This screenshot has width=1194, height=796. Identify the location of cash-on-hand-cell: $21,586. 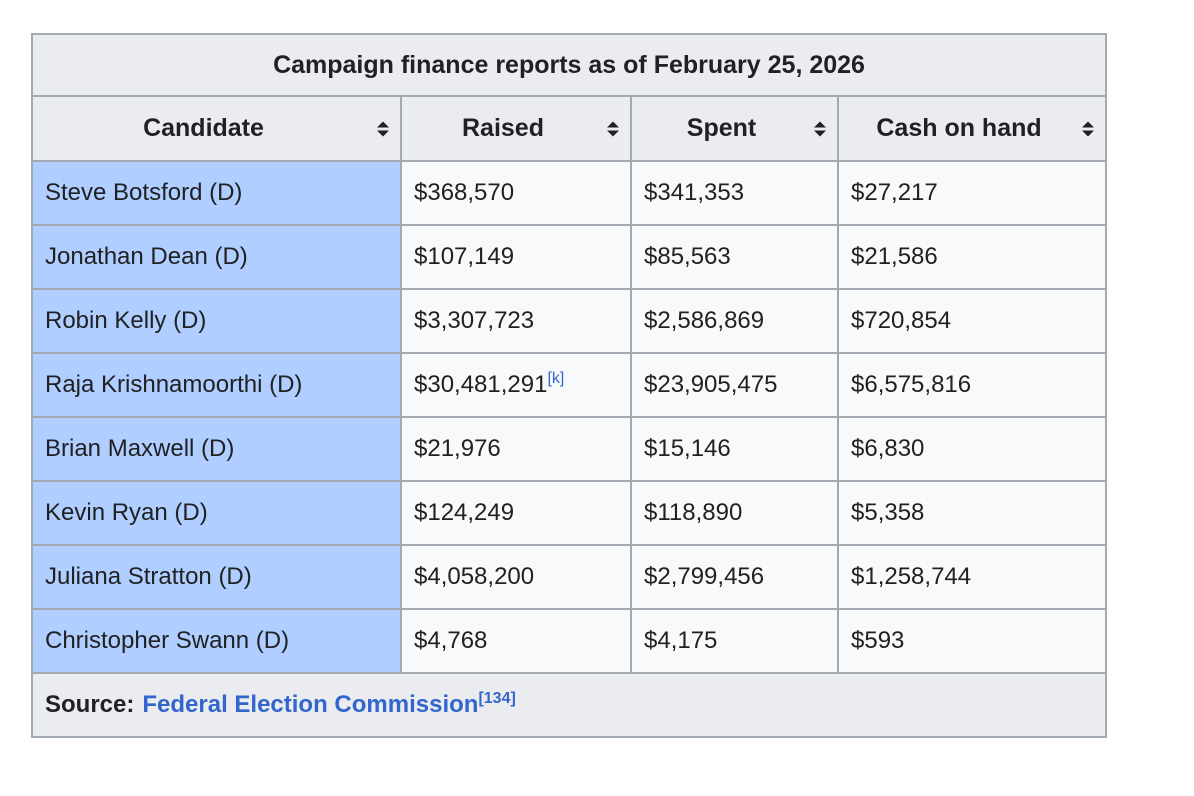
(972, 257).